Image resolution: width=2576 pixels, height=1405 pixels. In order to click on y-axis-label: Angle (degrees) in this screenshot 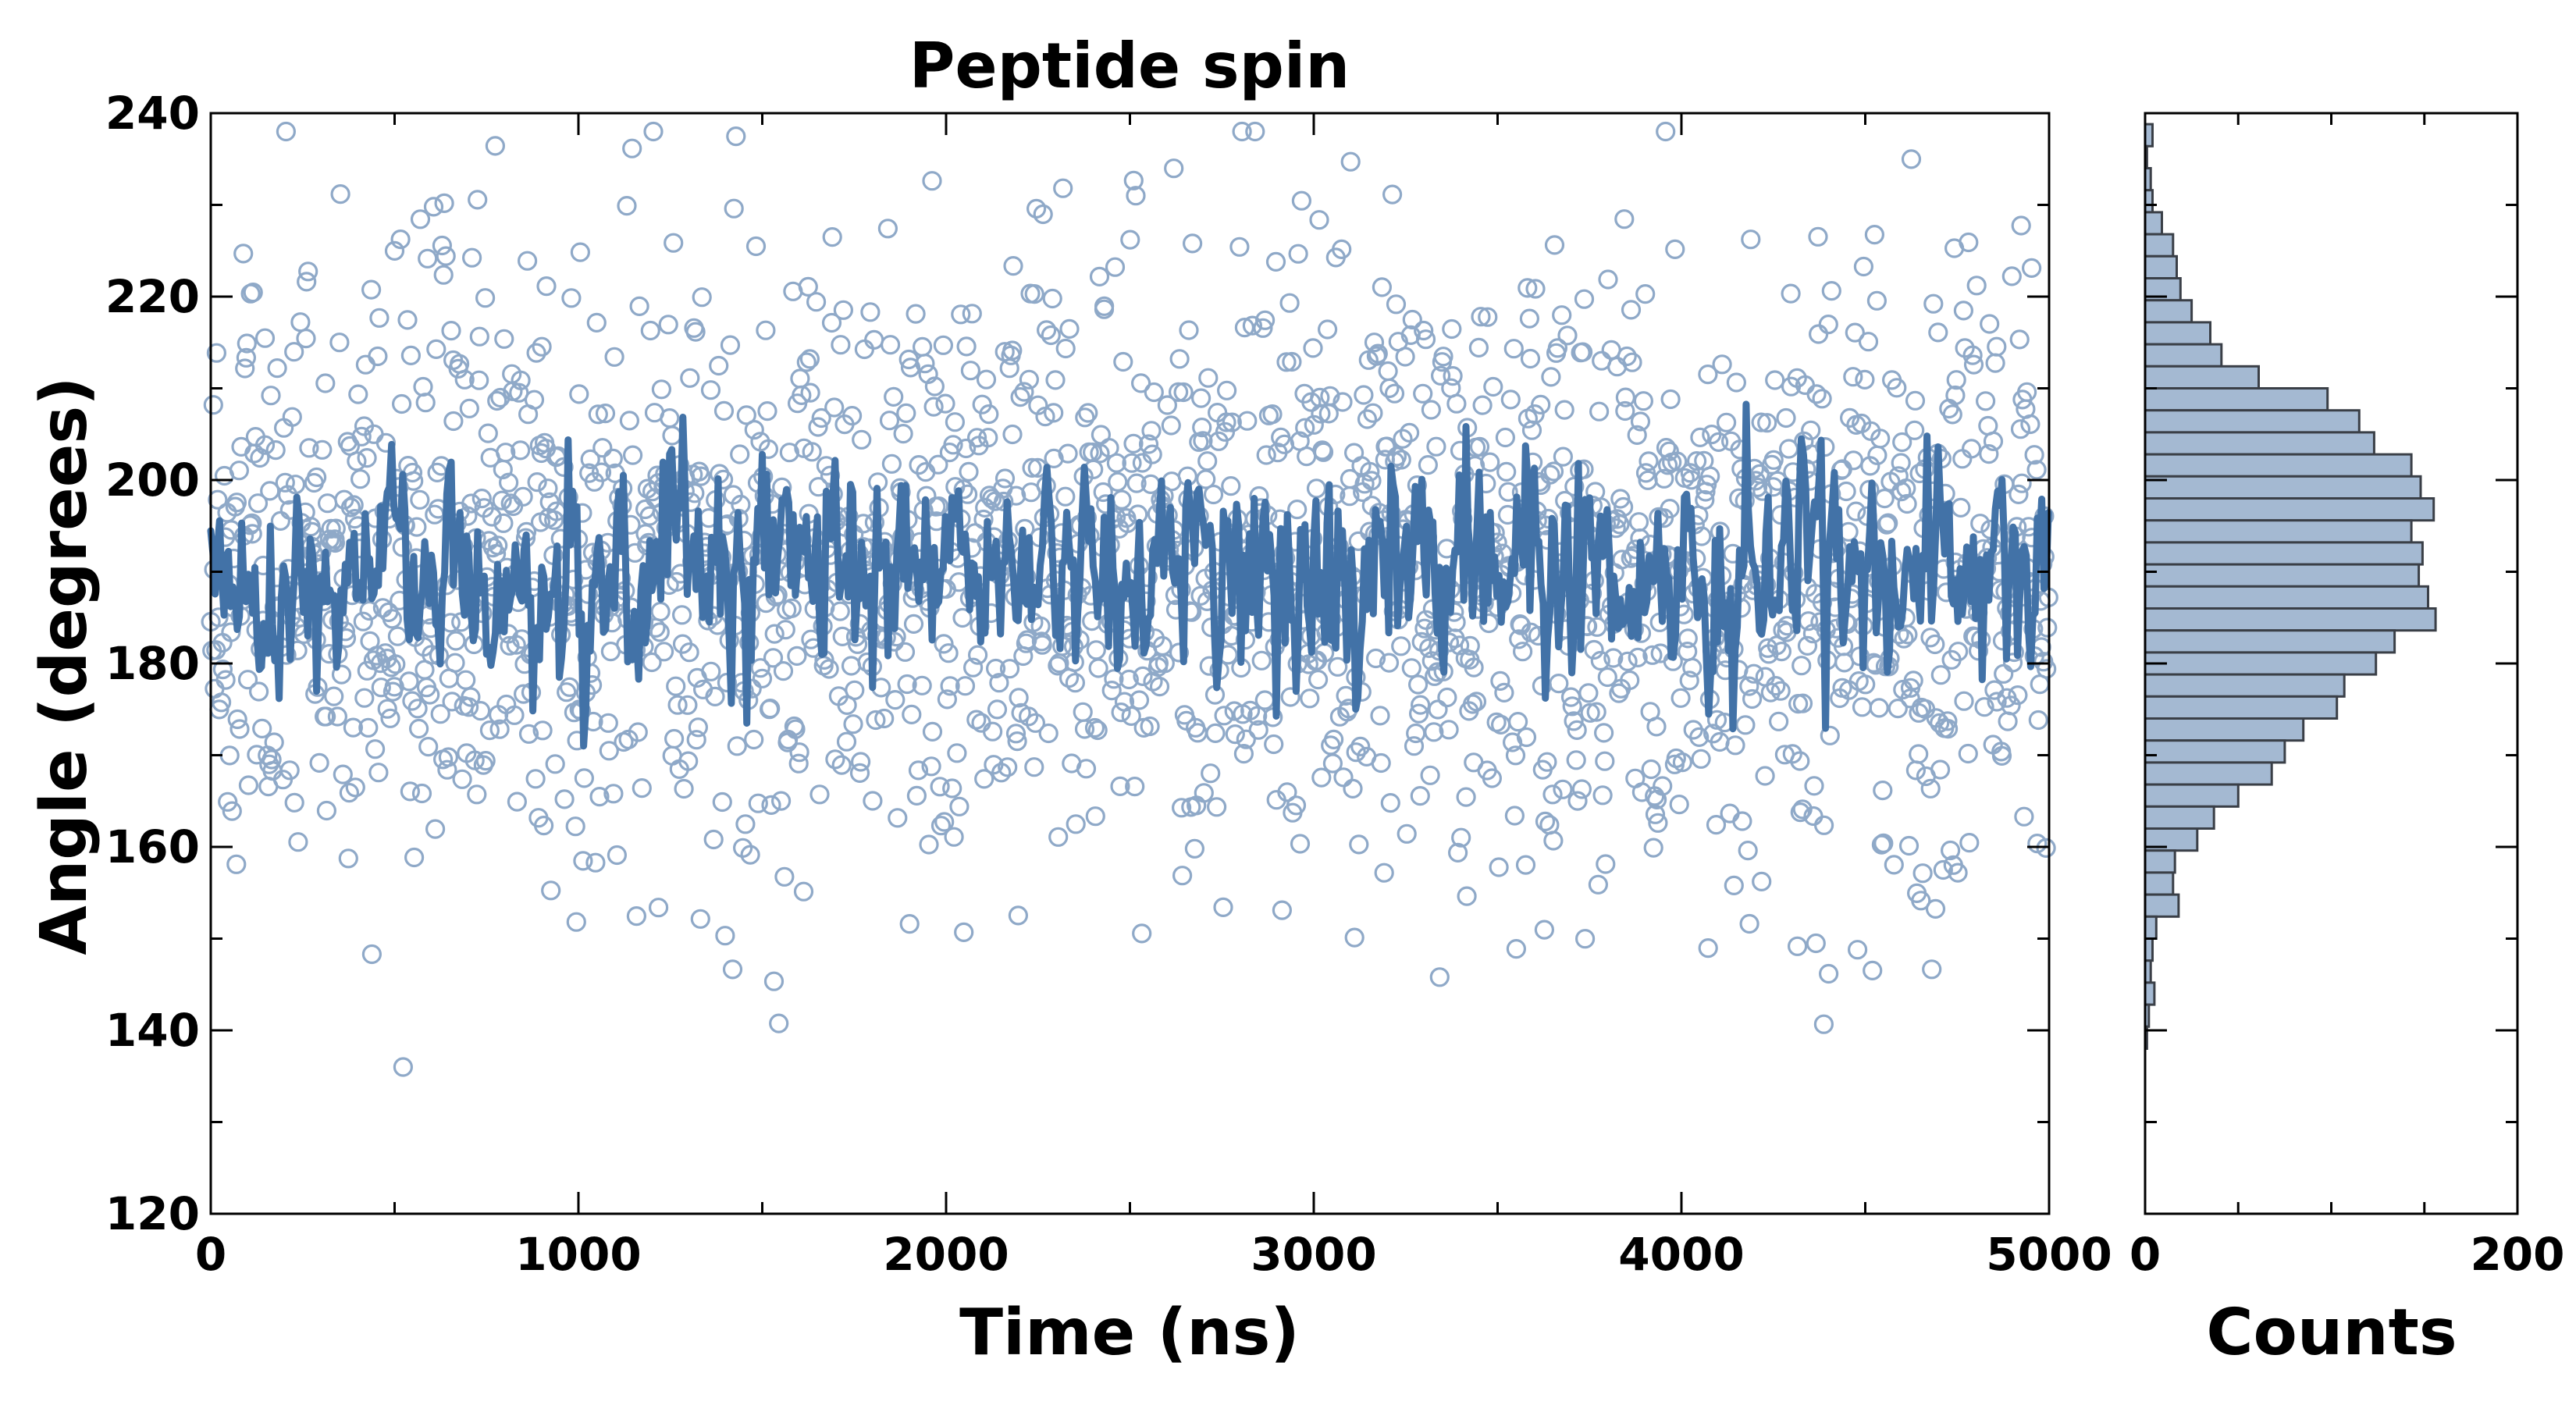, I will do `click(64, 665)`.